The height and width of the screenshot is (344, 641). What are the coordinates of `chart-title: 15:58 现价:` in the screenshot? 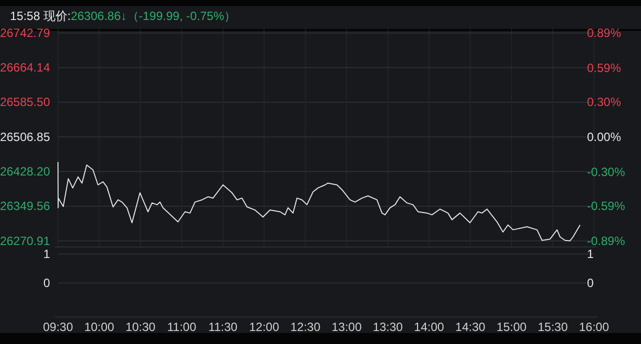 It's located at (40, 16).